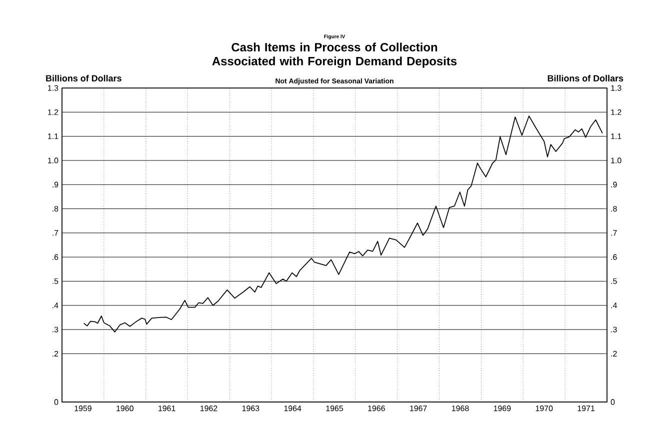  I want to click on y2-axis-title: Billions of Dollars, so click(586, 78).